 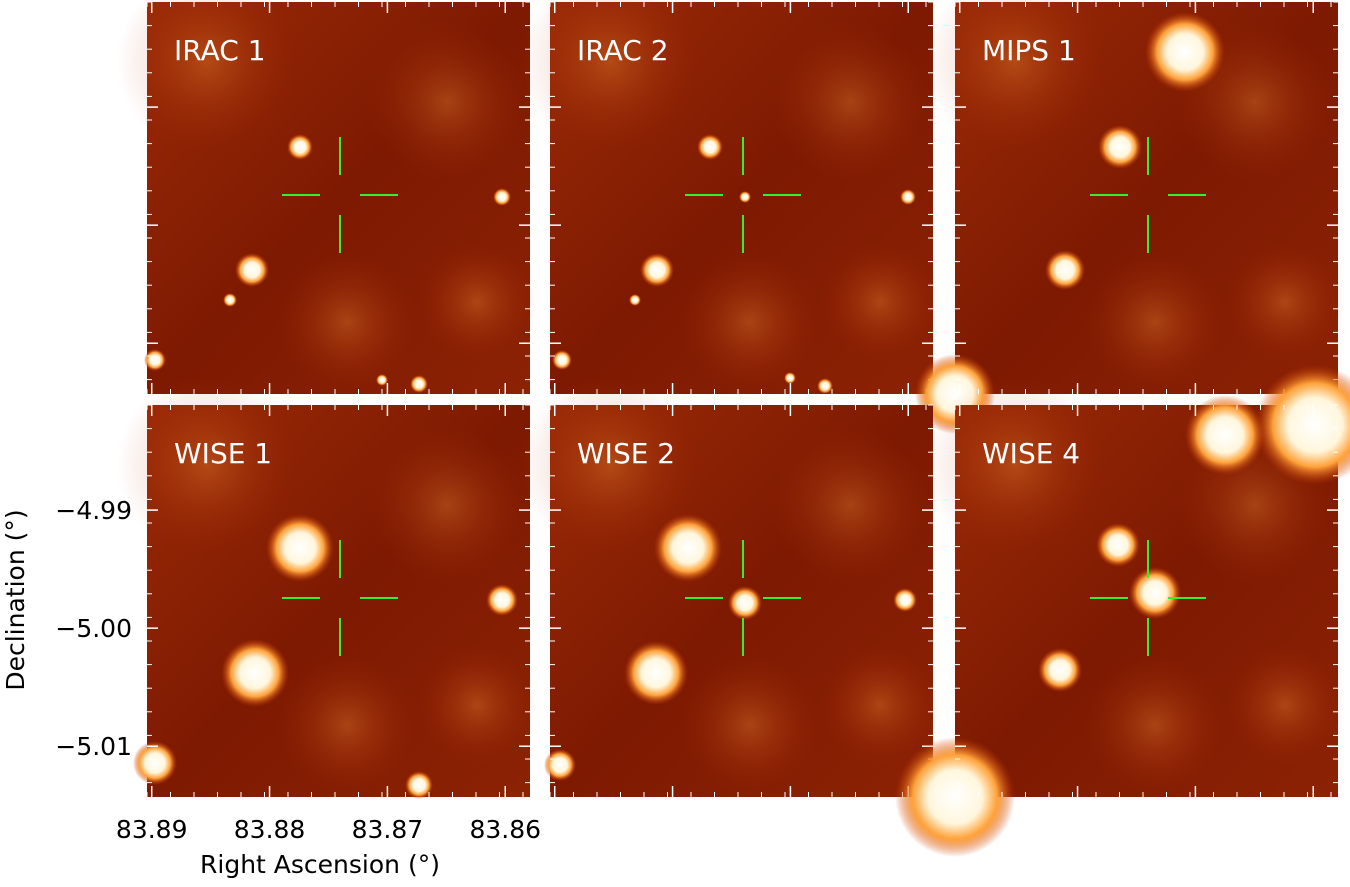 What do you see at coordinates (1029, 50) in the screenshot?
I see `panel-label: MIPS 1` at bounding box center [1029, 50].